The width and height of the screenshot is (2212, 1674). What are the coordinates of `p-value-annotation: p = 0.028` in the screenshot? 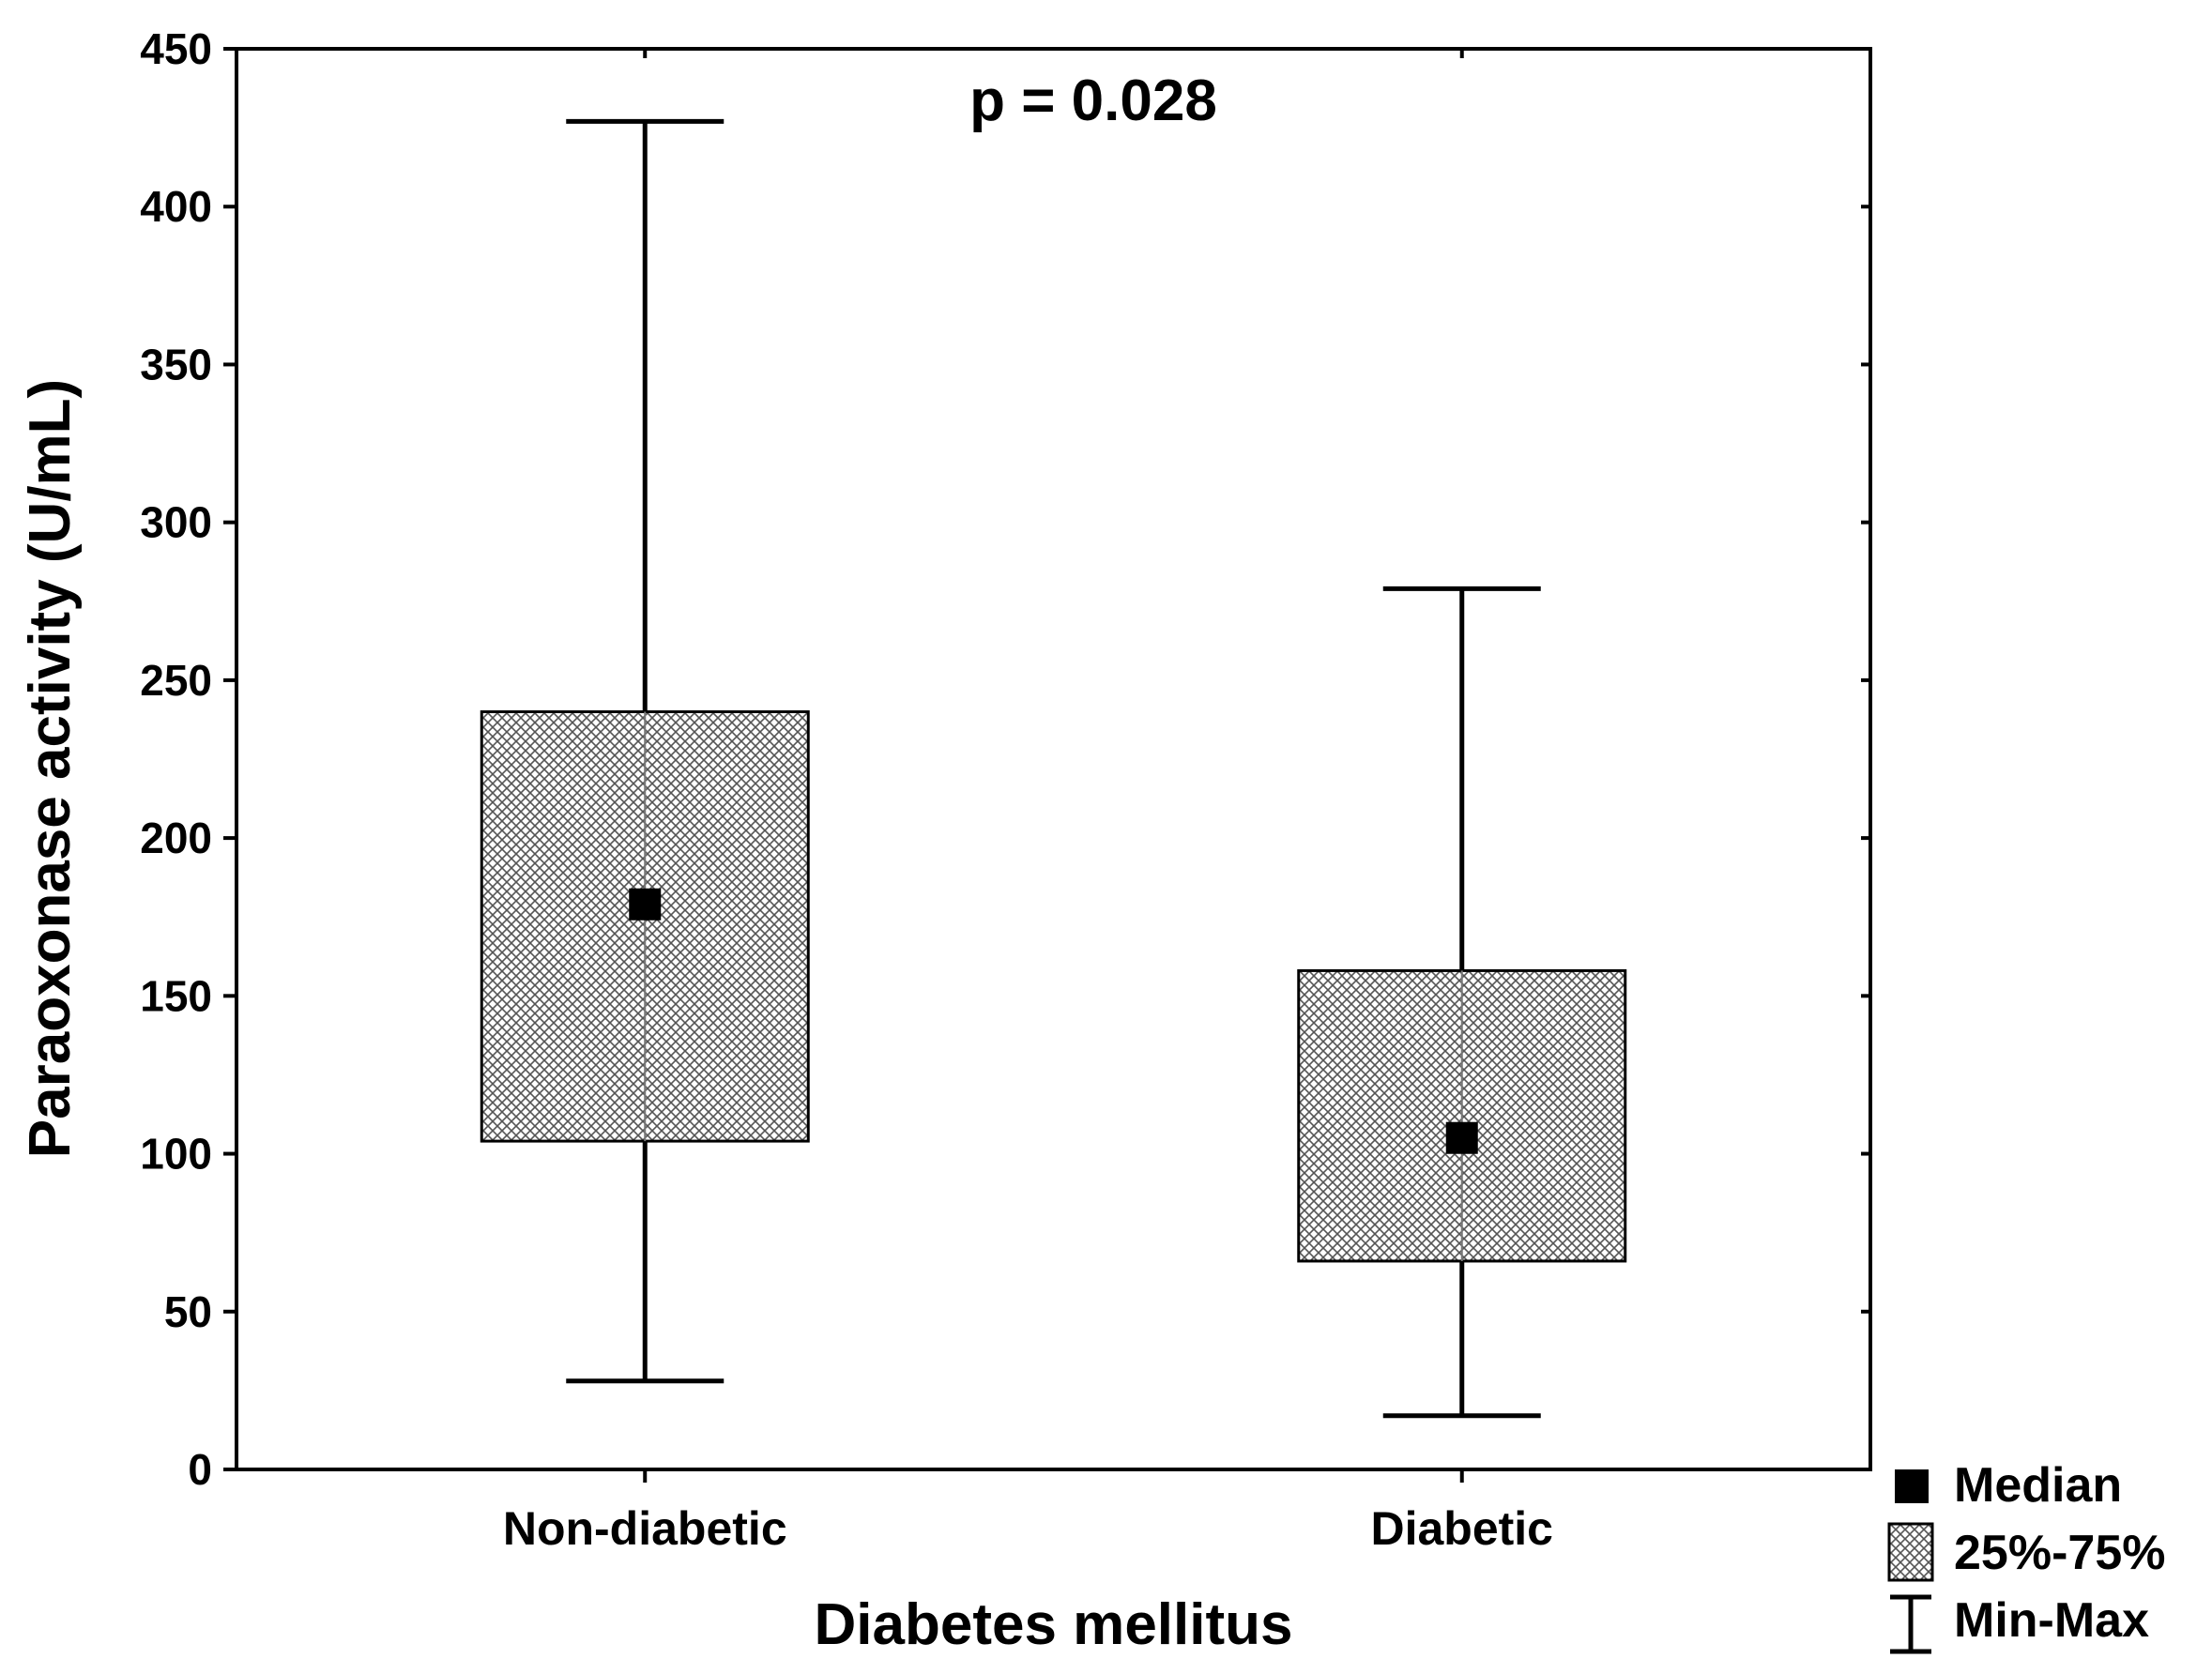 It's located at (1093, 100).